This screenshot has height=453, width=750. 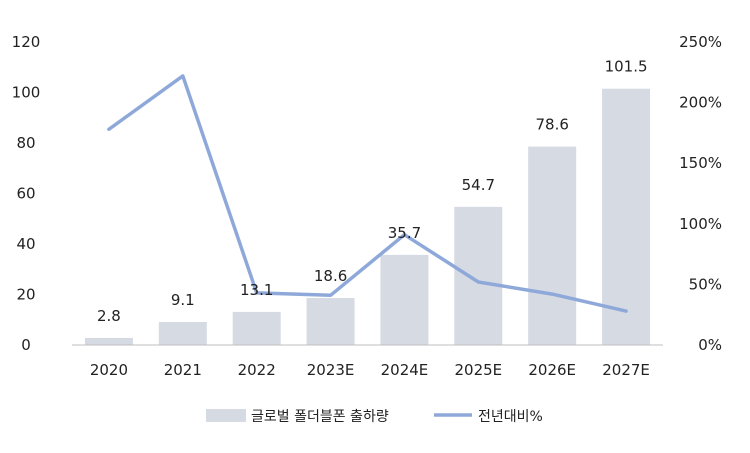 What do you see at coordinates (700, 224) in the screenshot?
I see `y-right-tick-label: 100%` at bounding box center [700, 224].